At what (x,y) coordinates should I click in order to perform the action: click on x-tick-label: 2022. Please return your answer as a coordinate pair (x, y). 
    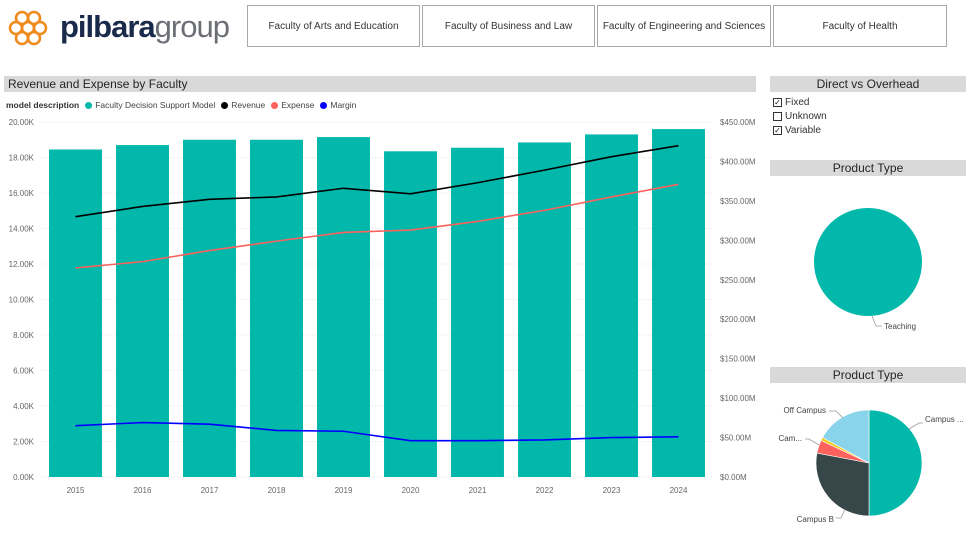
    Looking at the image, I should click on (545, 490).